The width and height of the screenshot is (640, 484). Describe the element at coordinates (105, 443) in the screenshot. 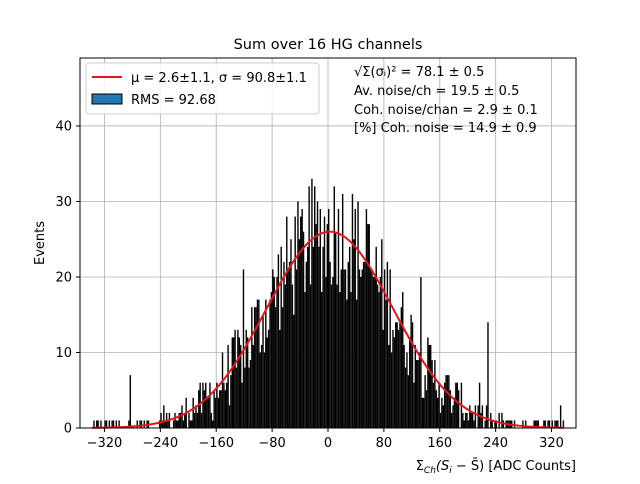

I see `x-tick-label: −320` at that location.